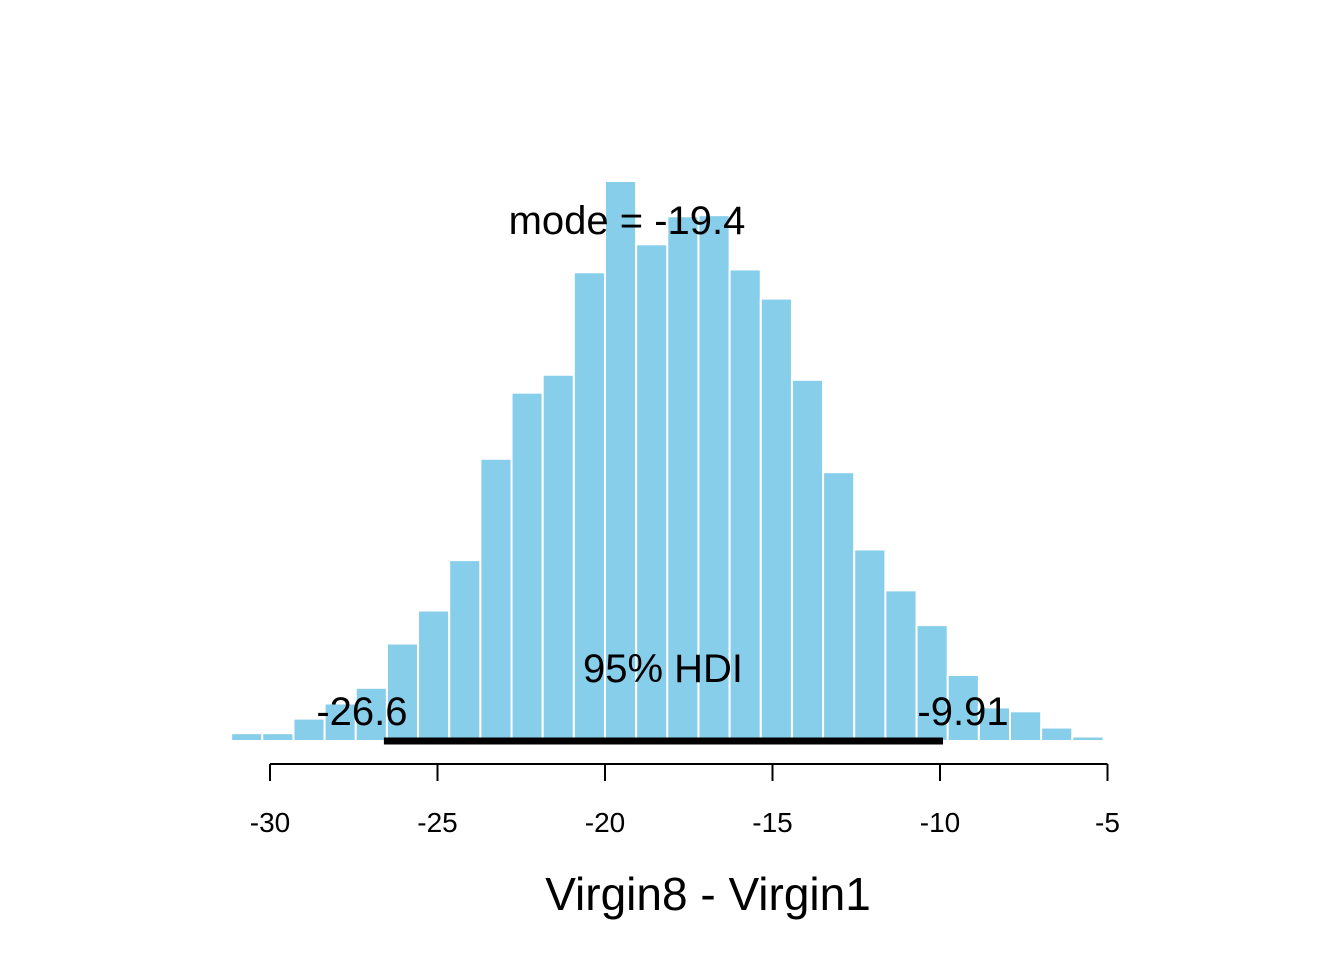  I want to click on x-axis: -30 -25 -20 -15 -10 -5, so click(685, 800).